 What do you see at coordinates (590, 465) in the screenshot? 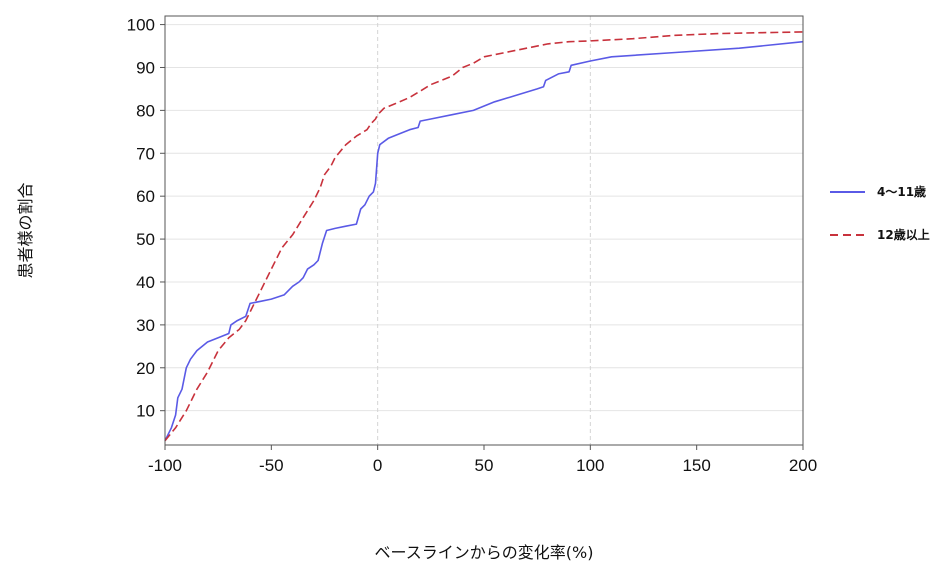
I see `x-tick-label: 100` at bounding box center [590, 465].